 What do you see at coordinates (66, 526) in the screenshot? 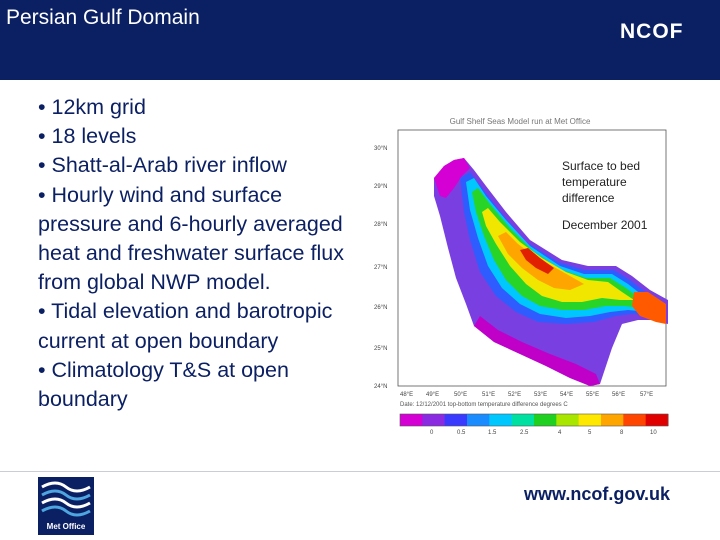
I see `logo-text: Met Office` at bounding box center [66, 526].